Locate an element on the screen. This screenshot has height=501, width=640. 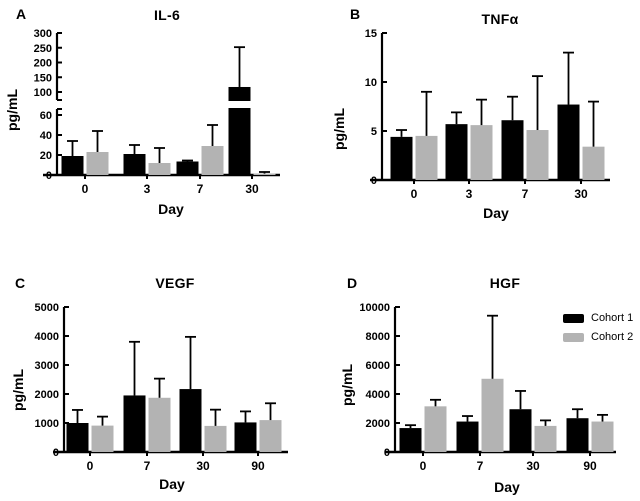
y-tick-label: 6000 is located at coordinates (378, 366).